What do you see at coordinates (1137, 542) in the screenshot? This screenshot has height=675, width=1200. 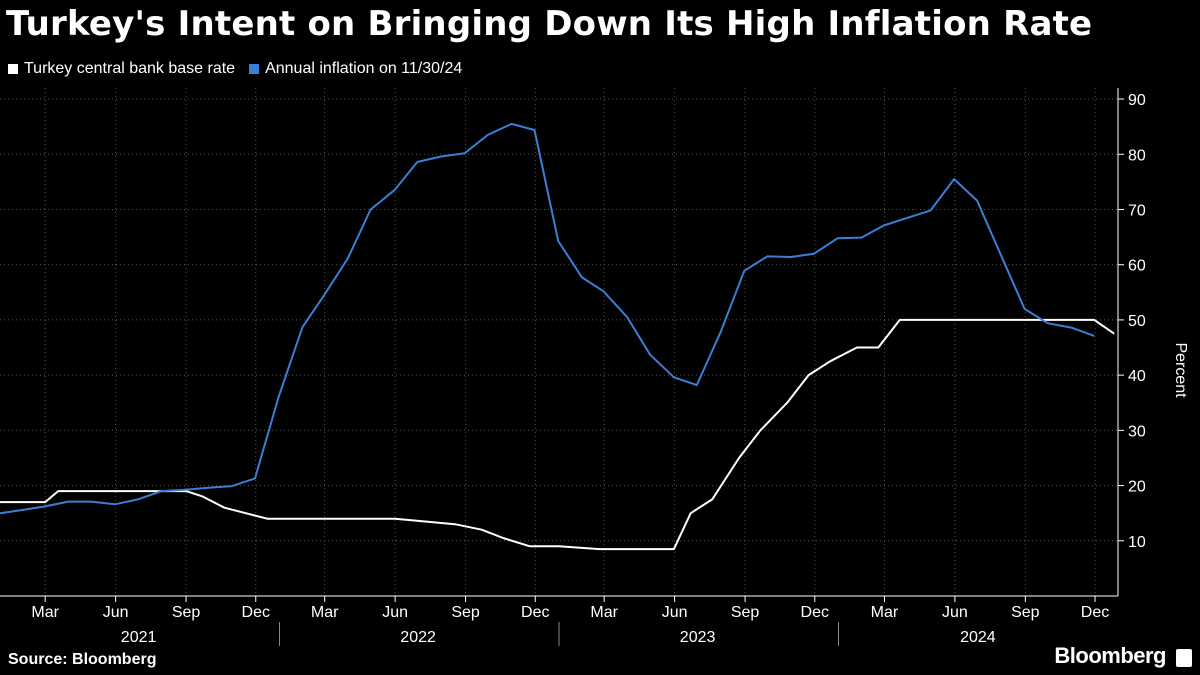 I see `y-tick-label: 10` at bounding box center [1137, 542].